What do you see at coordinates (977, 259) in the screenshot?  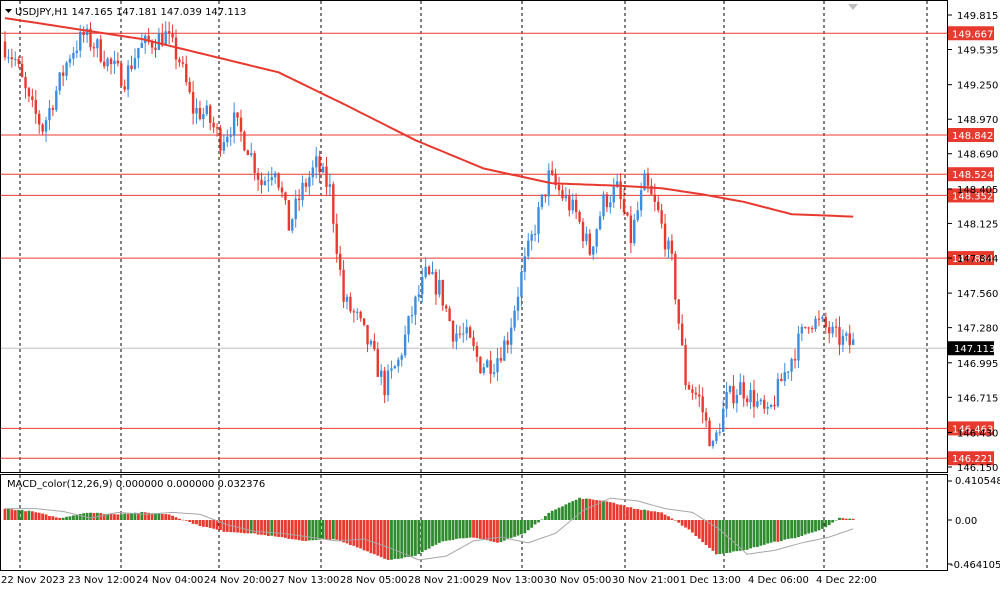 I see `price-tick-label: 147.844` at bounding box center [977, 259].